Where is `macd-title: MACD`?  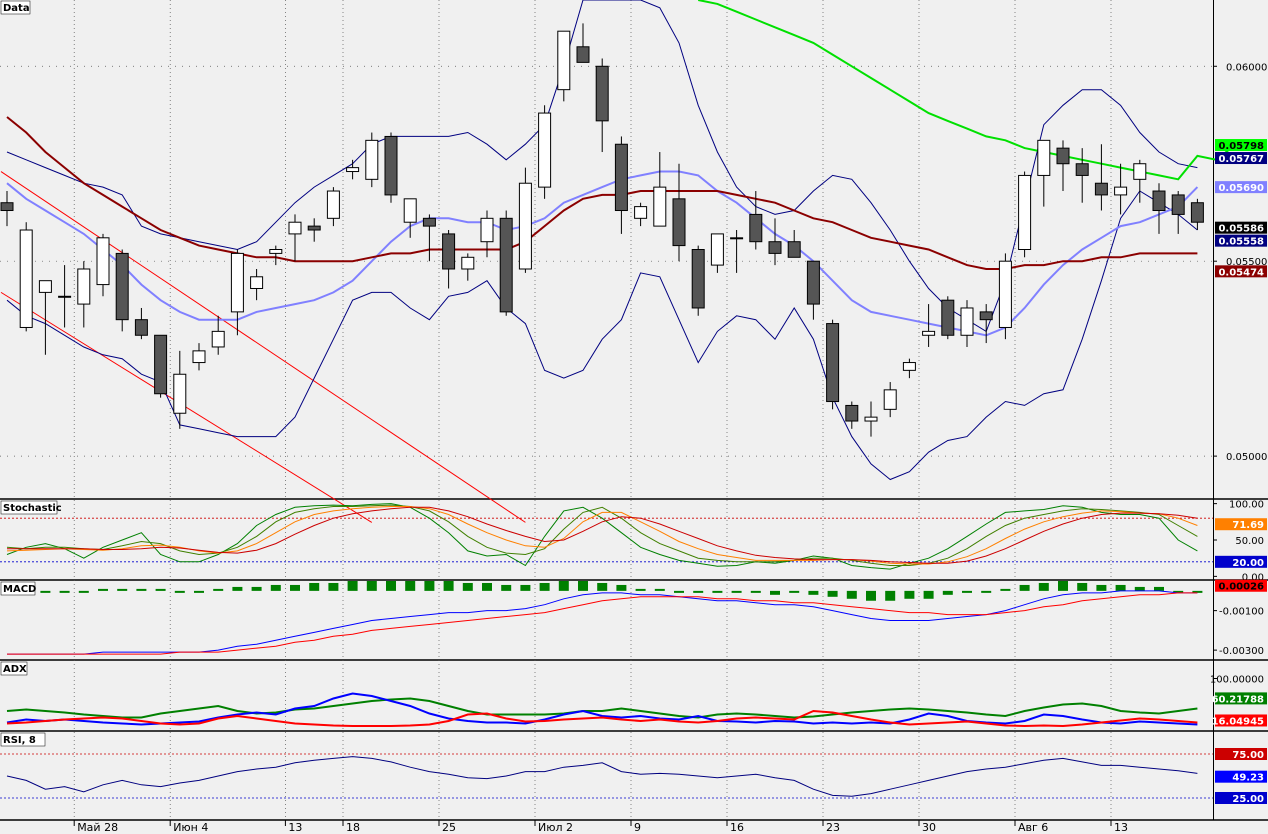
macd-title: MACD is located at coordinates (19, 589).